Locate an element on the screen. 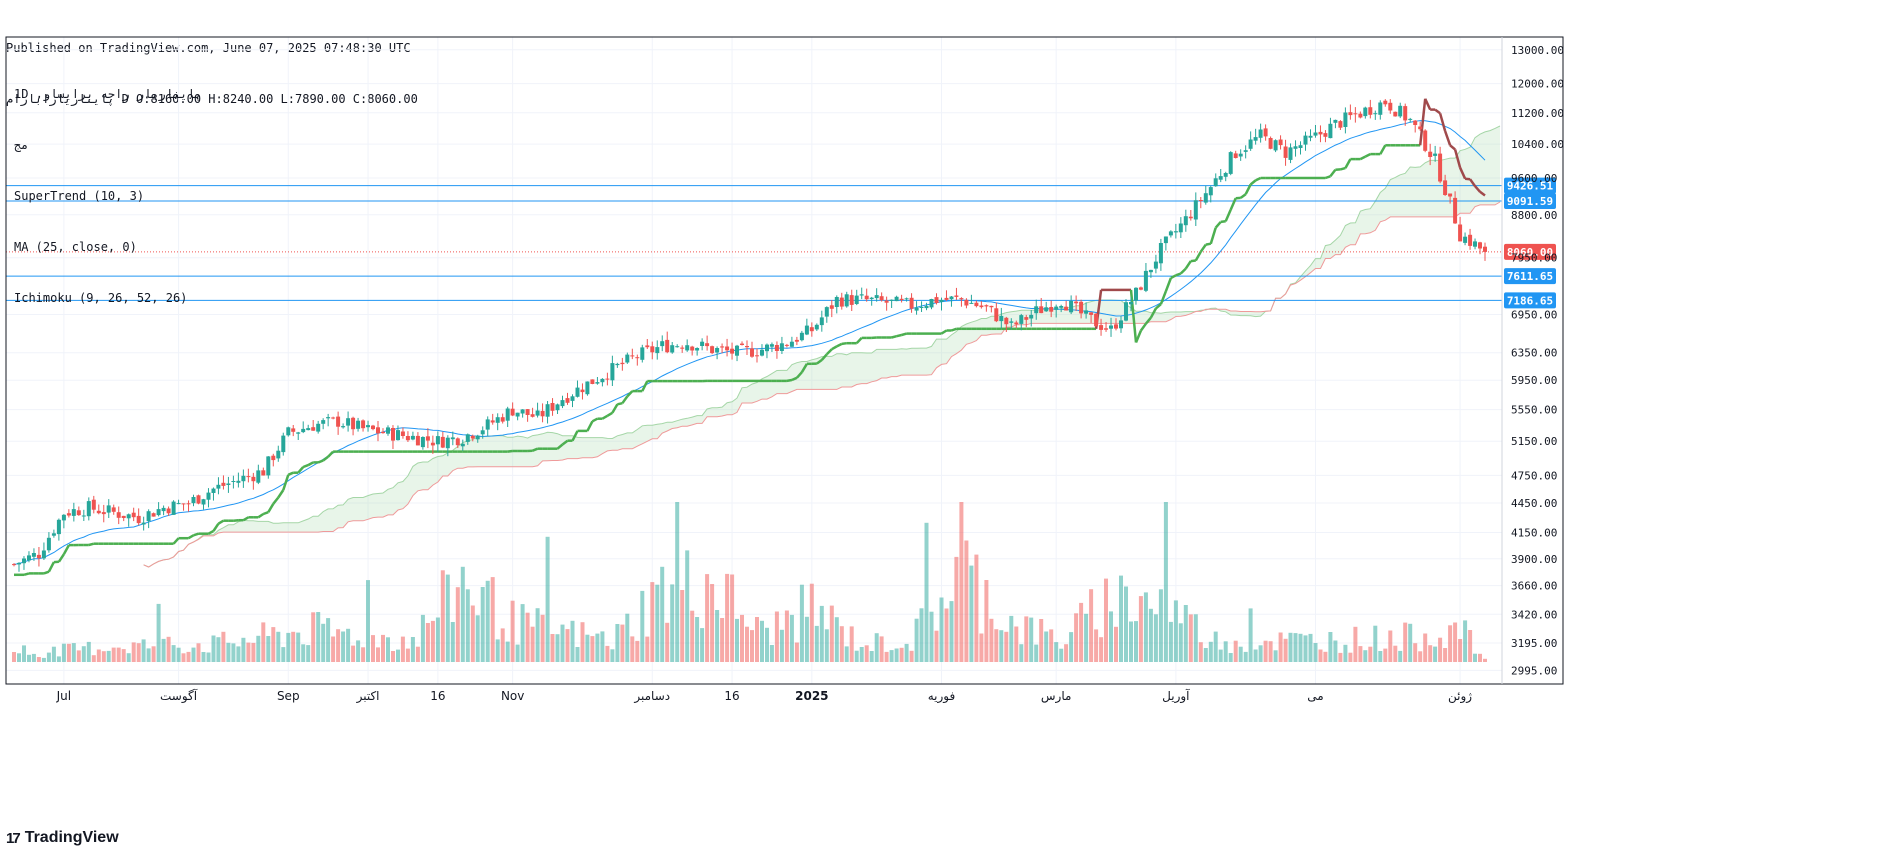 The width and height of the screenshot is (1878, 858). y-tick-label: 3660.00 is located at coordinates (1534, 586).